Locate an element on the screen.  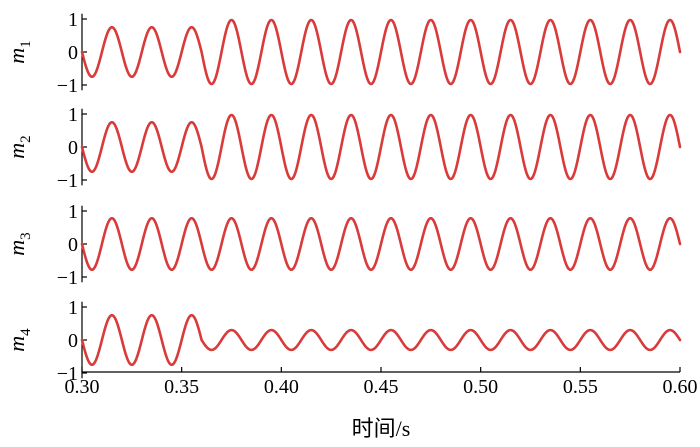
y-axis-label-sub: 2 is located at coordinates (26, 139).